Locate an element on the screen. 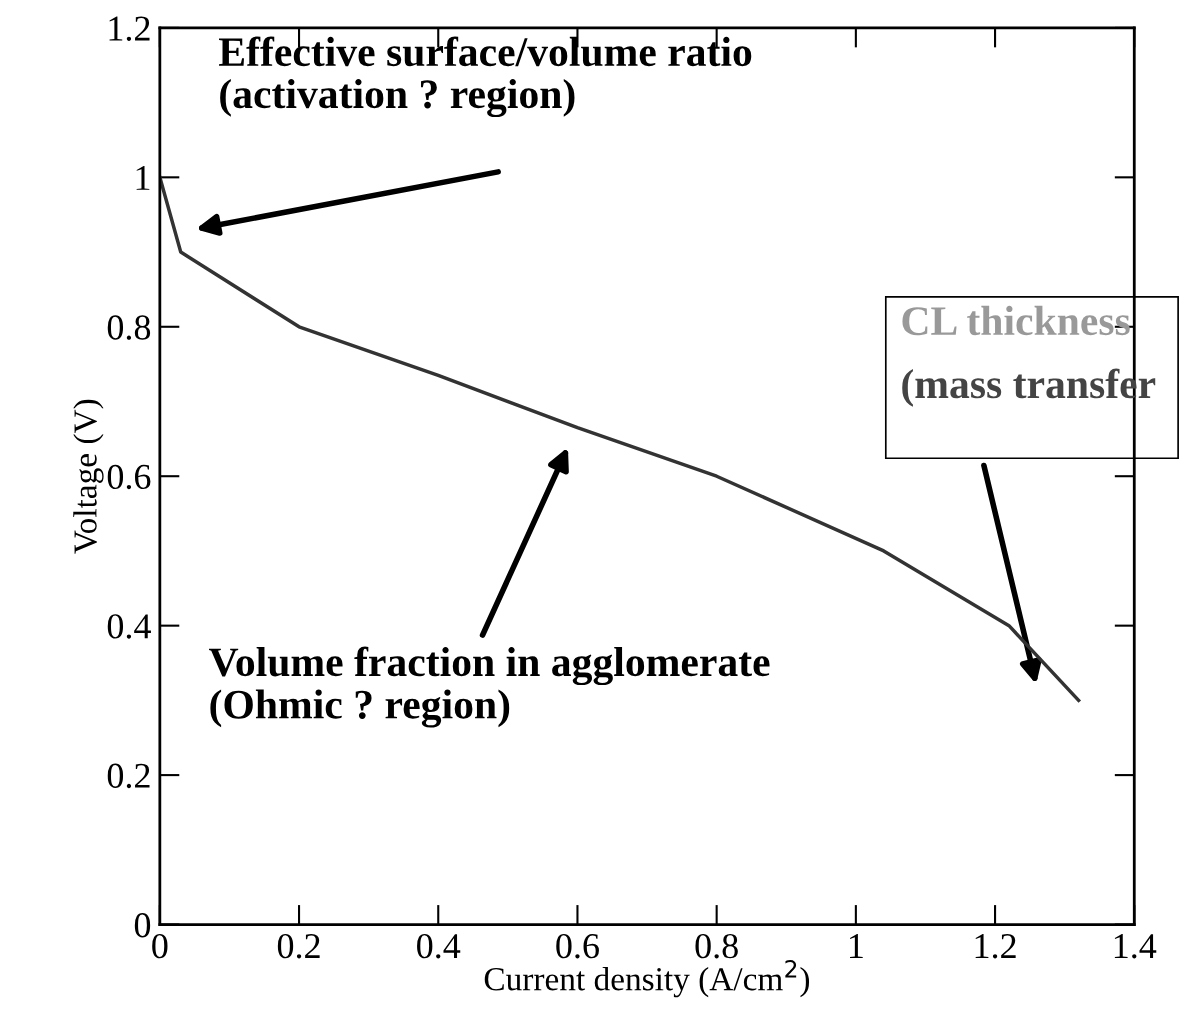 The width and height of the screenshot is (1184, 1033). x-tick-label: 0.6 is located at coordinates (577, 946).